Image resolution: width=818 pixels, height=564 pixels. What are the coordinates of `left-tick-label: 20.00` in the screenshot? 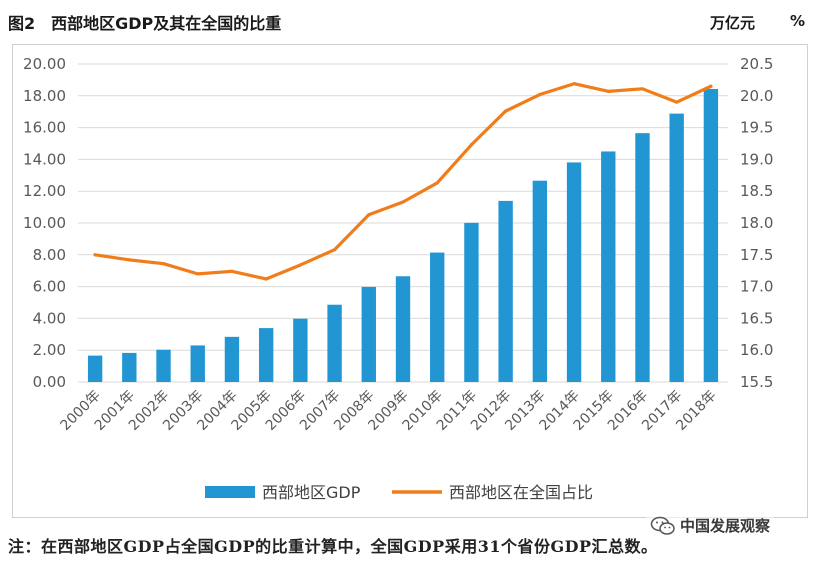 It's located at (44, 64).